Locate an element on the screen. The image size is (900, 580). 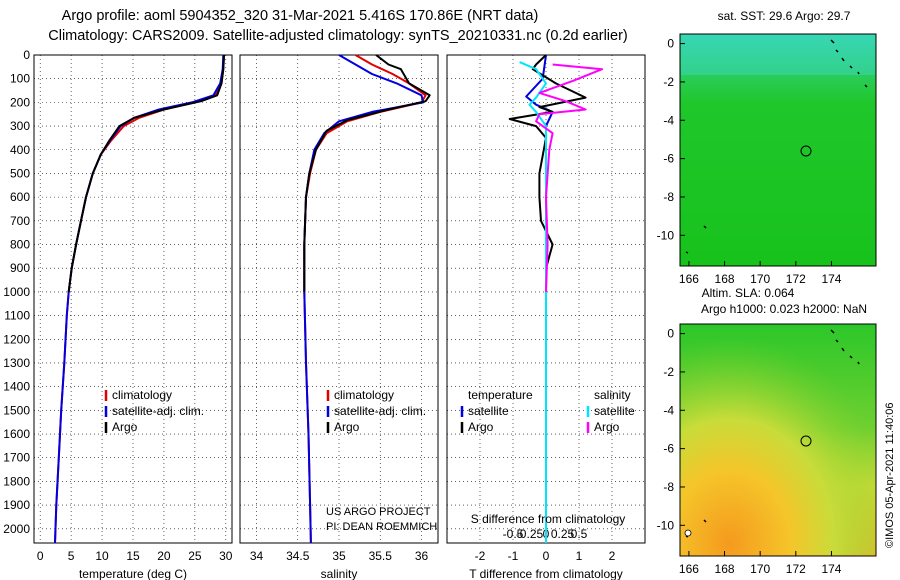
x-tick-label: 5 is located at coordinates (71, 556).